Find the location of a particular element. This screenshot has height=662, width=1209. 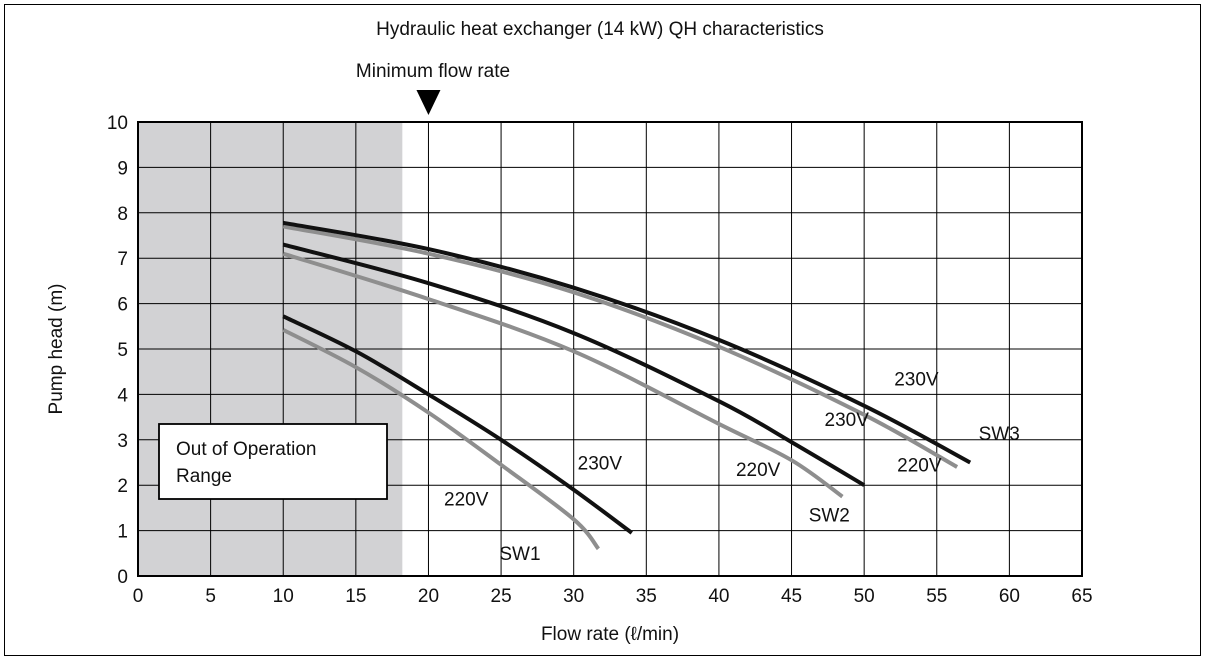

y-tick-label: 1 is located at coordinates (122, 532).